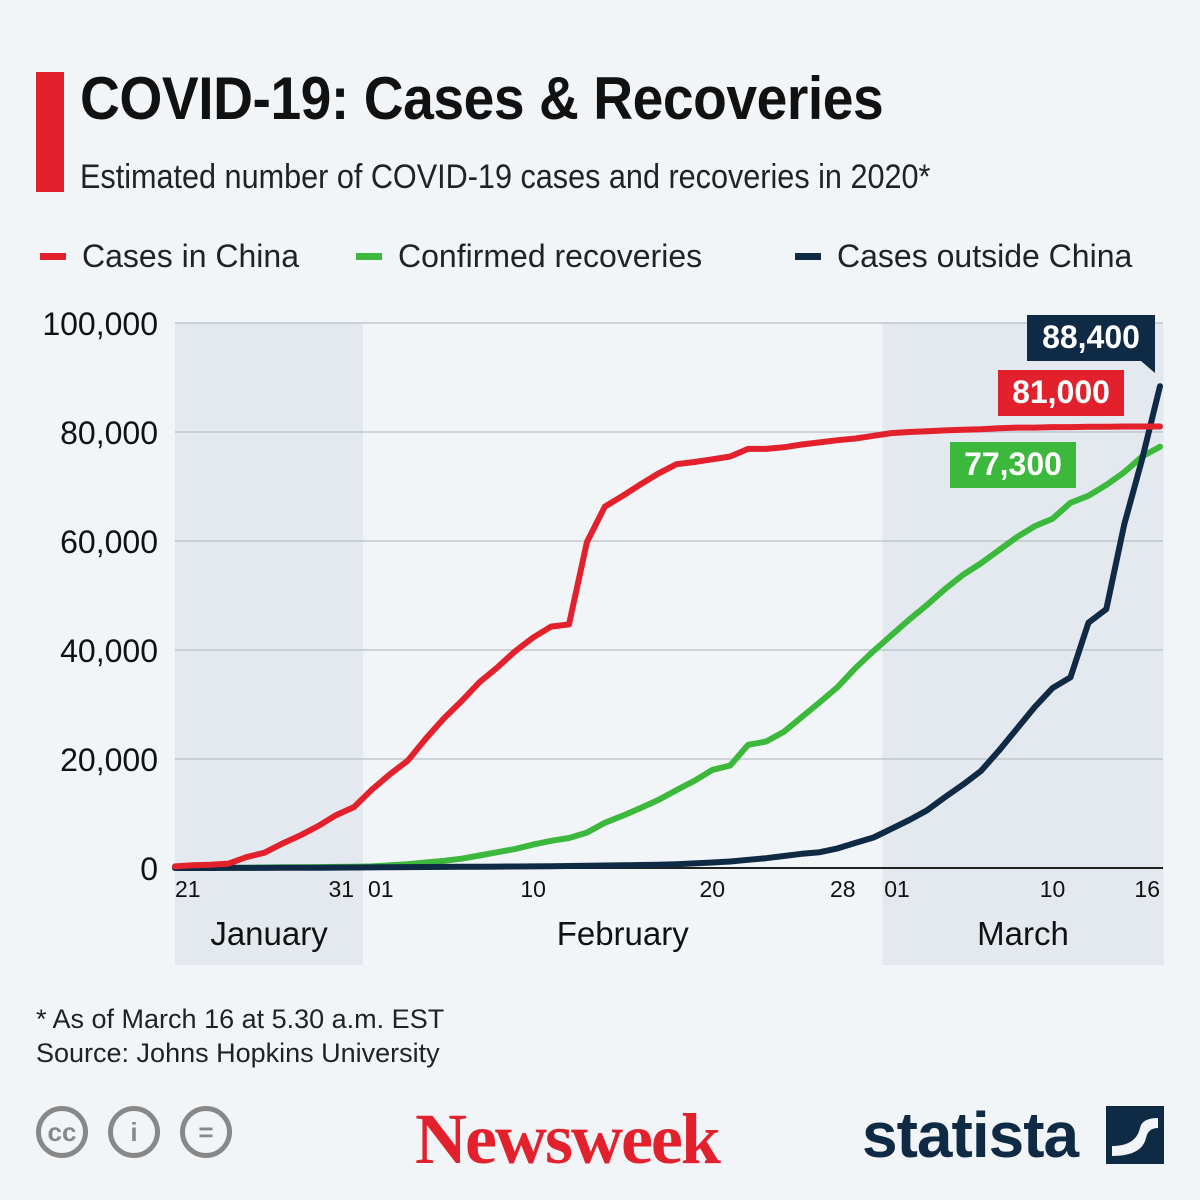  What do you see at coordinates (100, 324) in the screenshot?
I see `y-tick-label: 100,000` at bounding box center [100, 324].